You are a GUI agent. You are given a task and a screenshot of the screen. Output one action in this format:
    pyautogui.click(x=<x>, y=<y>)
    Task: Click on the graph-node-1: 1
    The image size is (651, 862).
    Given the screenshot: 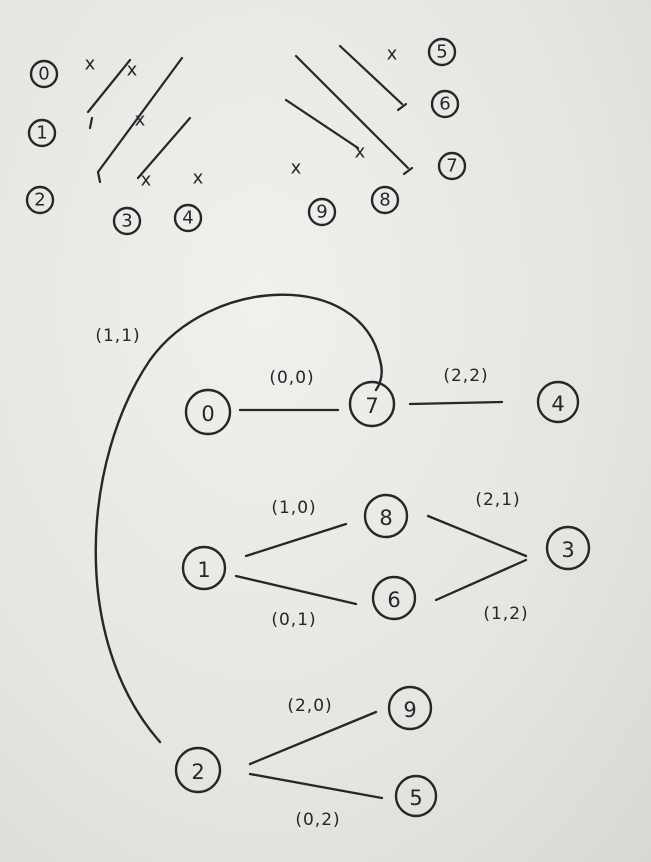 What is the action you would take?
    pyautogui.click(x=204, y=568)
    